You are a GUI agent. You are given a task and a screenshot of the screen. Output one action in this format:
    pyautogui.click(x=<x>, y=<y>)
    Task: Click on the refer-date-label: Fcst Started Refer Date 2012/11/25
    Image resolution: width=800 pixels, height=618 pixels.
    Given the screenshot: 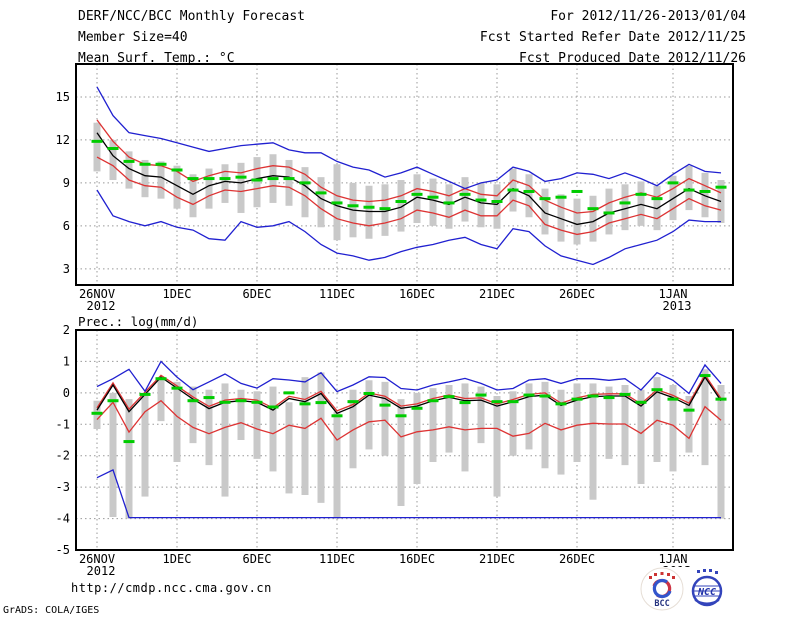 What is the action you would take?
    pyautogui.click(x=612, y=37)
    